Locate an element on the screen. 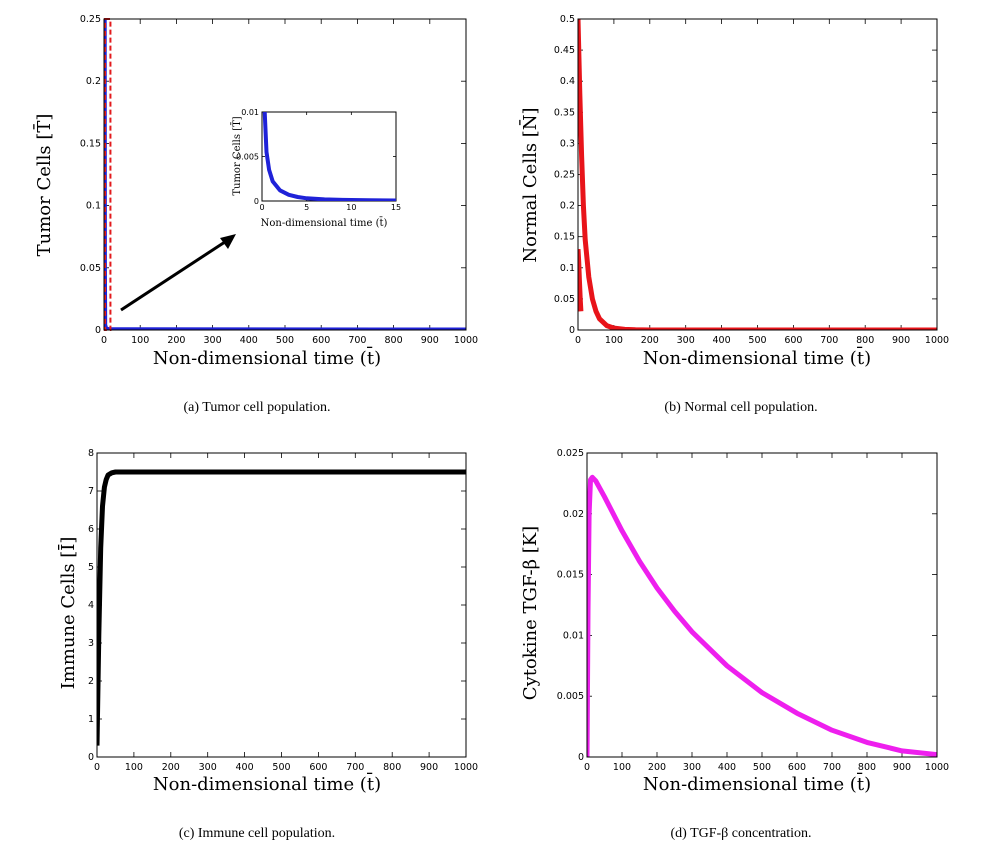 The image size is (1005, 867). panel-d-xtick-label: 1000 is located at coordinates (937, 767).